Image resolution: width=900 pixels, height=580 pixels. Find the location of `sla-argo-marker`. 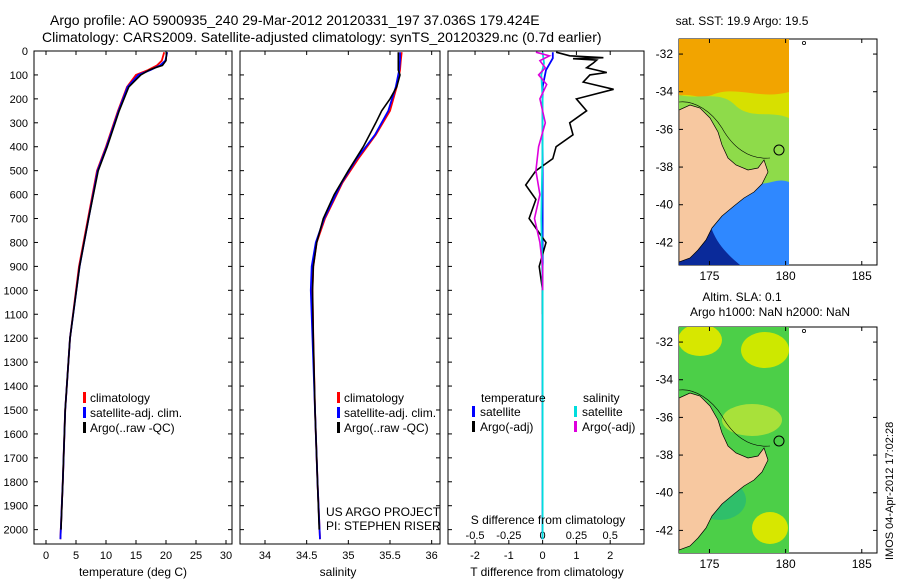

sla-argo-marker is located at coordinates (779, 441).